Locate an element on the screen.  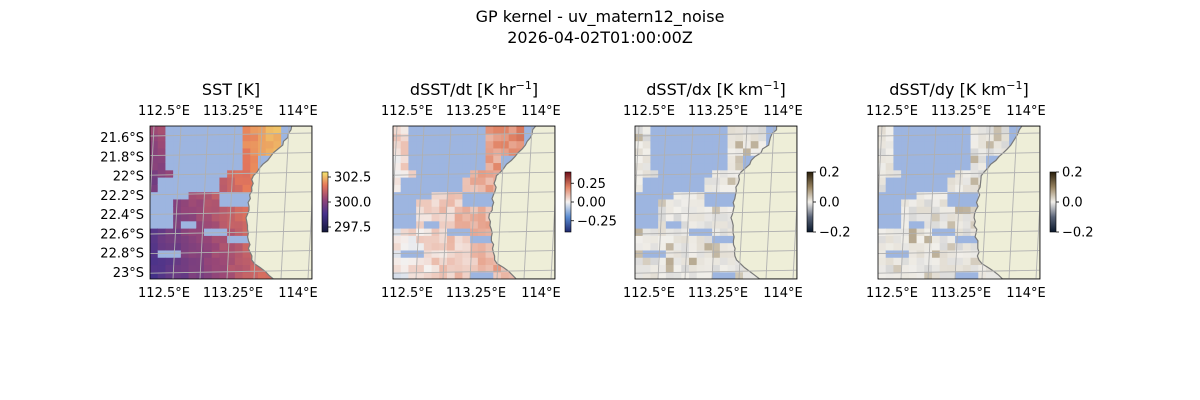
panel-title: dSST/dt [K hr−1] is located at coordinates (474, 89).